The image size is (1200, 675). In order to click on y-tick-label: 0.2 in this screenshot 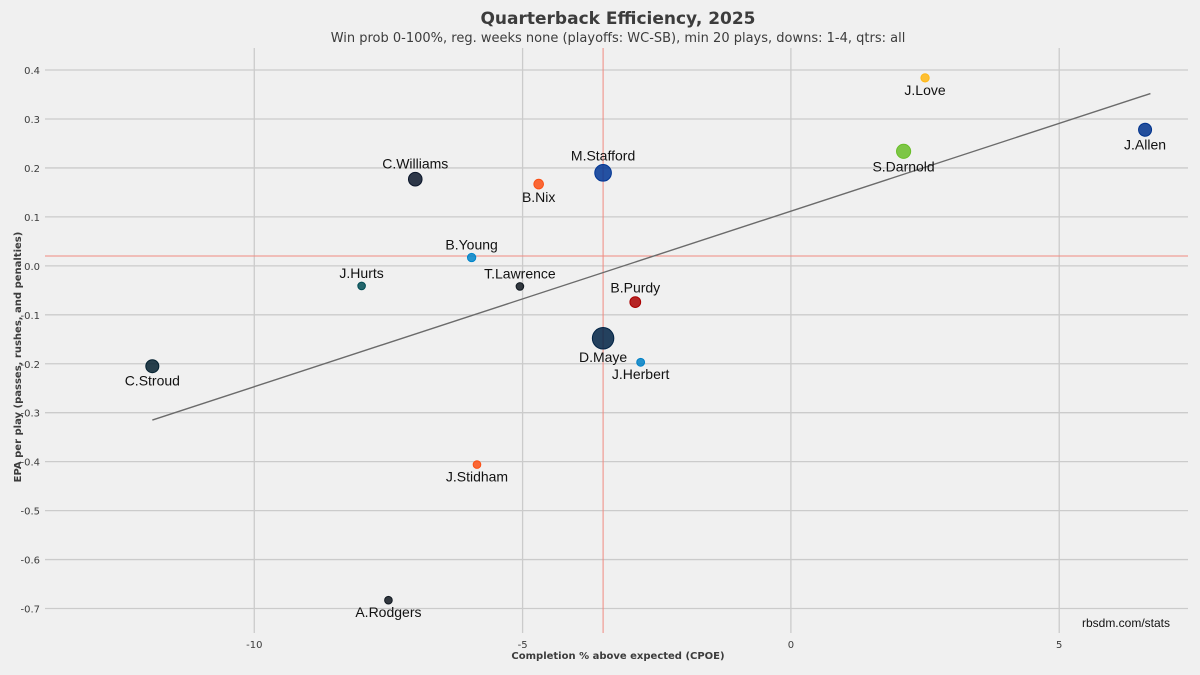, I will do `click(32, 169)`.